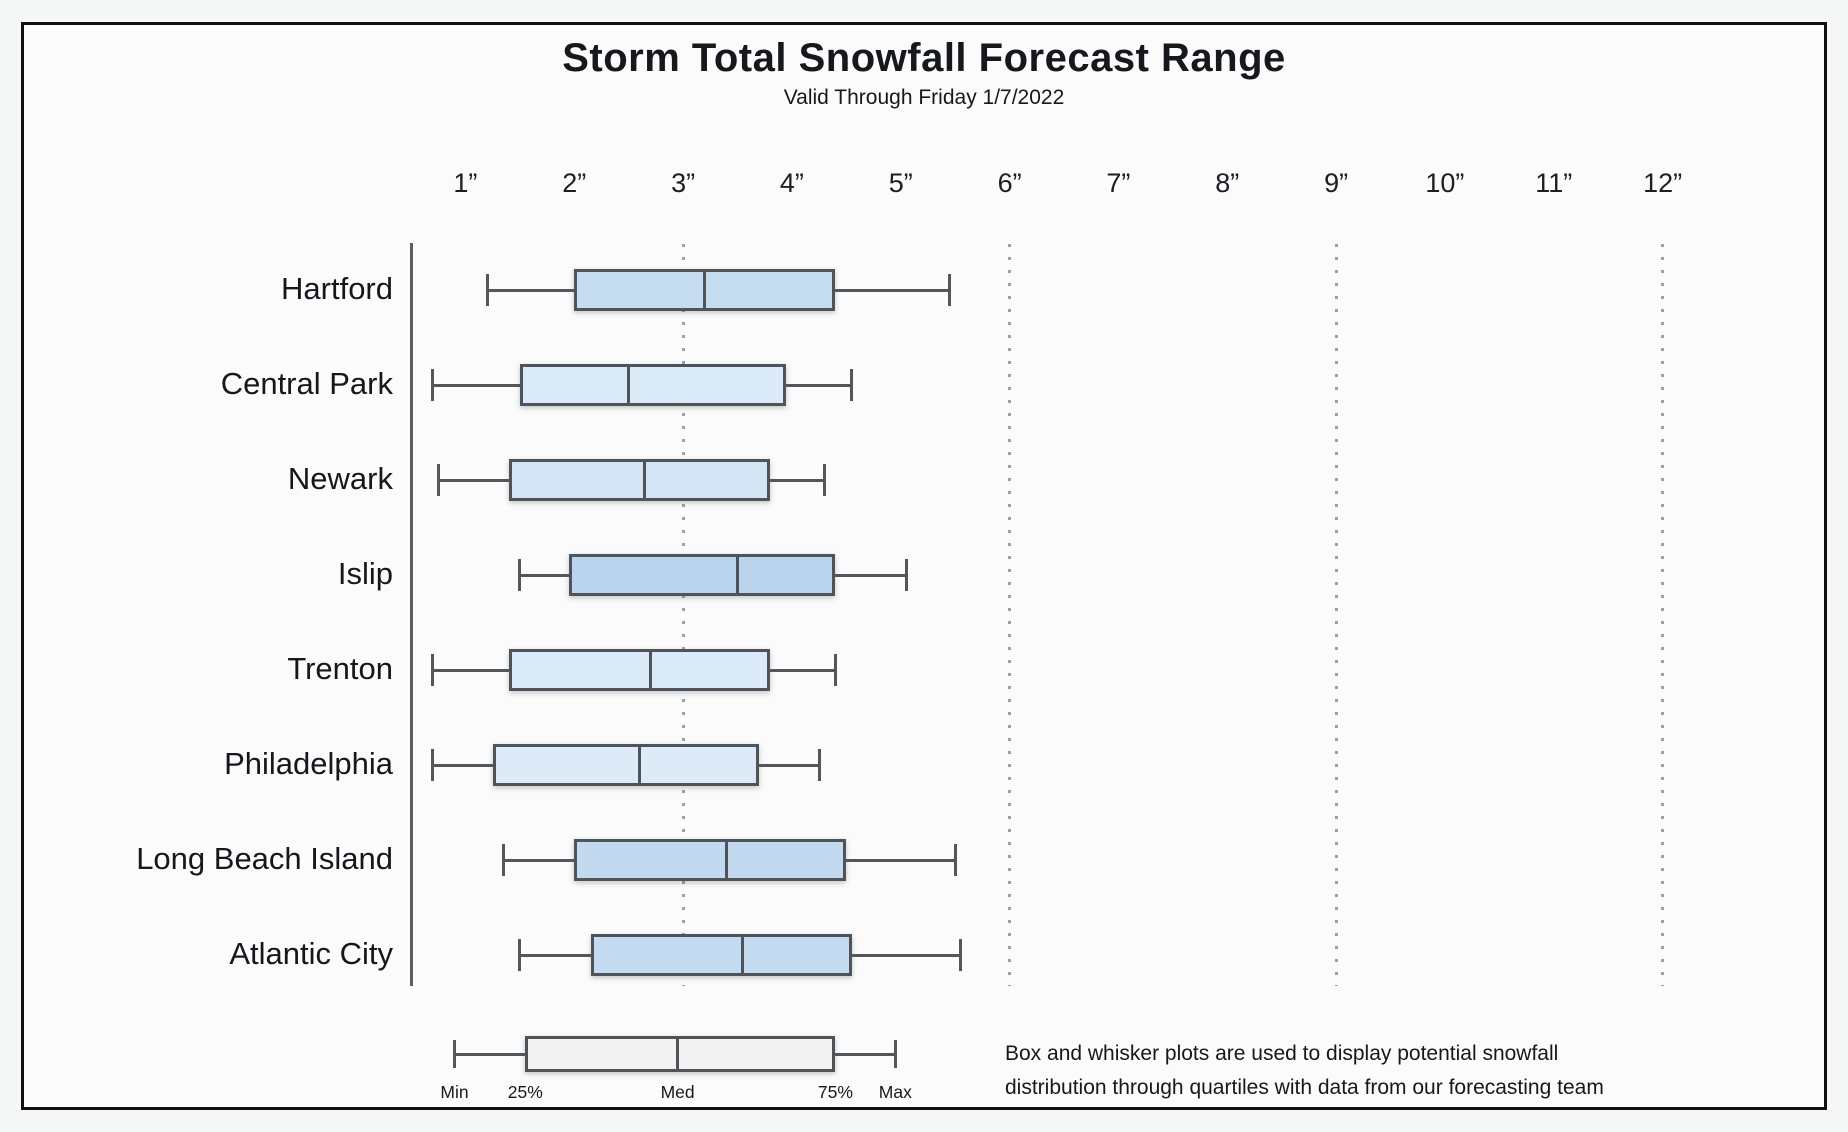 This screenshot has height=1132, width=1848. Describe the element at coordinates (629, 385) in the screenshot. I see `row-central-park-median-line` at that location.